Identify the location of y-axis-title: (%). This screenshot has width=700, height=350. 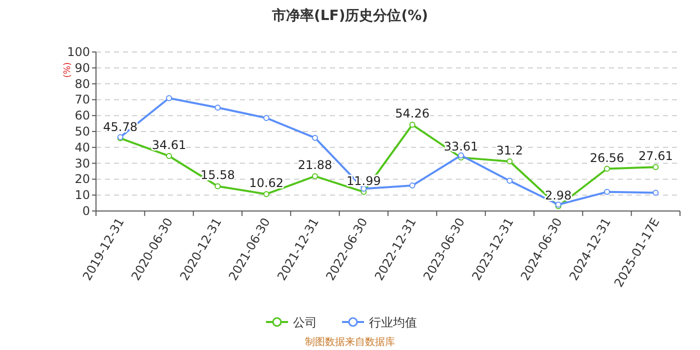
(68, 70).